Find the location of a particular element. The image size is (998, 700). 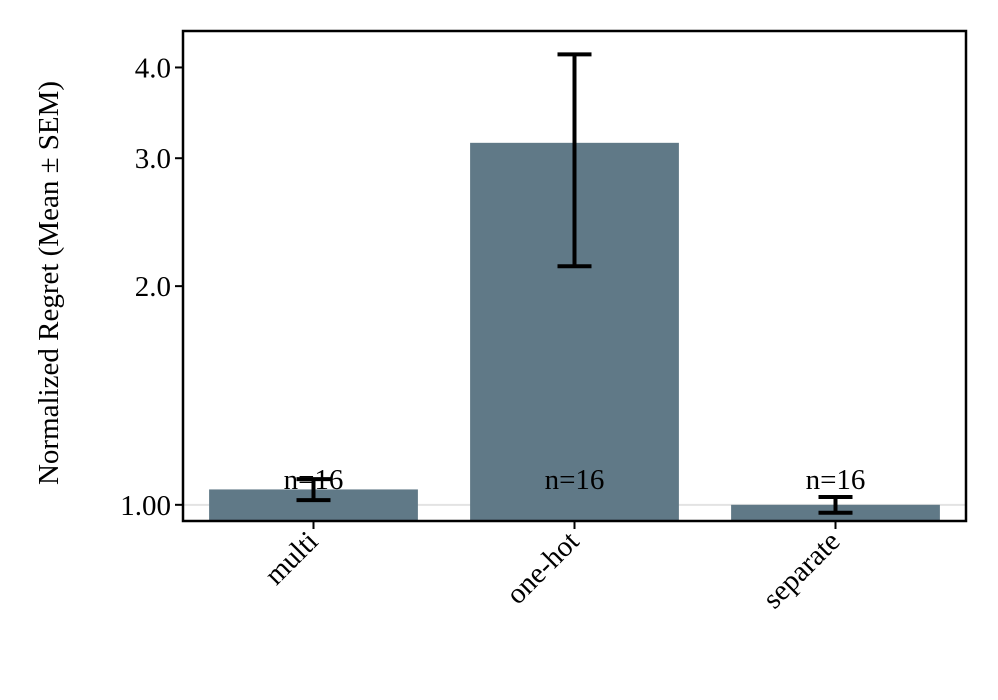

x-tick-label: multi is located at coordinates (292, 558).